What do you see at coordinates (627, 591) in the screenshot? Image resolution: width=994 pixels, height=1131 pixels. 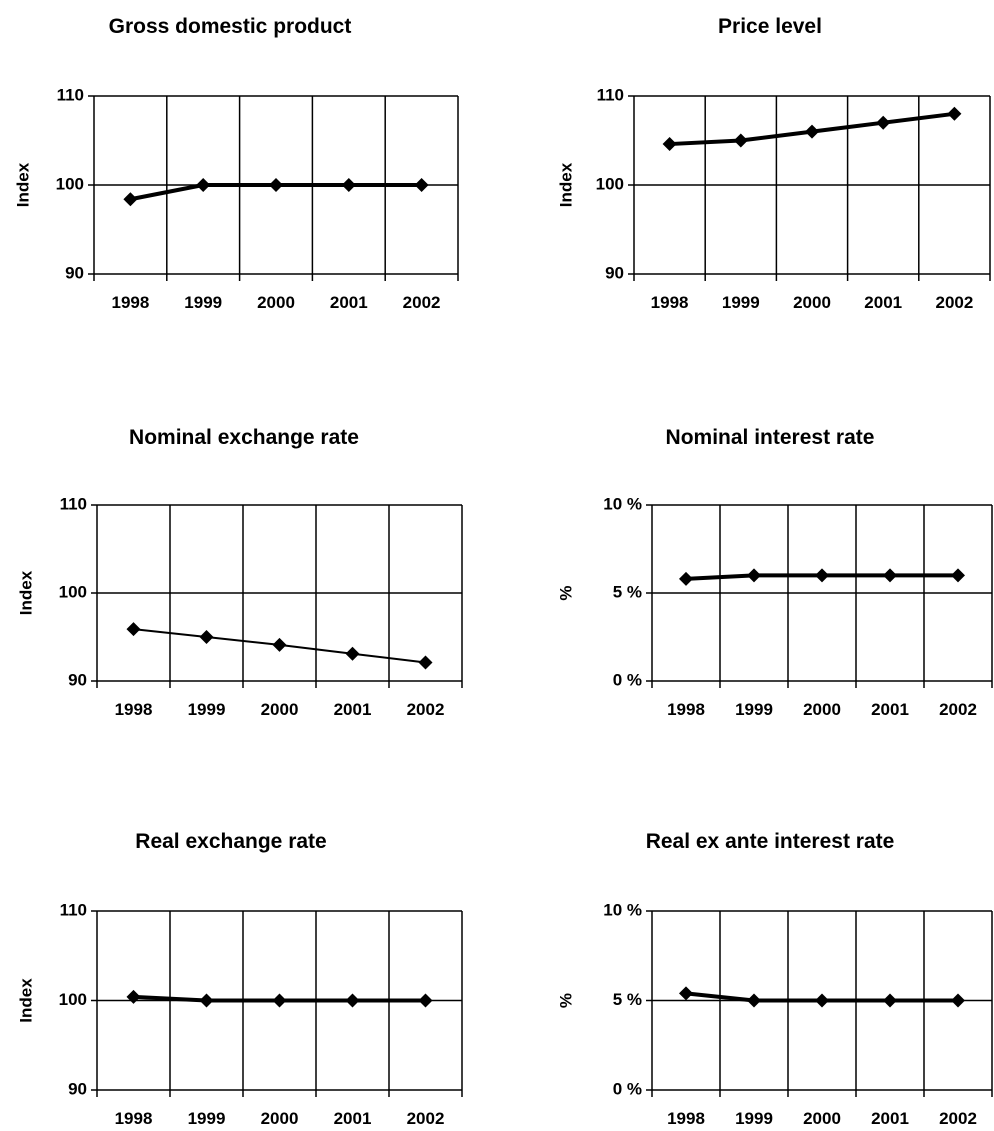 I see `chart-4-y-tick-label: 5 %` at bounding box center [627, 591].